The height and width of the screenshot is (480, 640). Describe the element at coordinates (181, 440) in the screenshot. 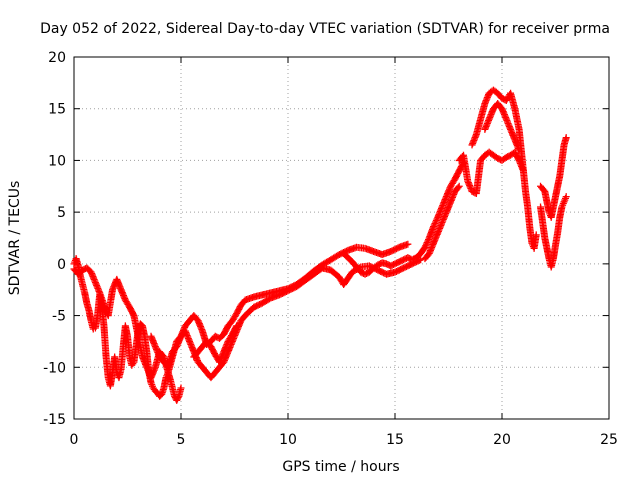

I see `x-tick-label: 5` at that location.